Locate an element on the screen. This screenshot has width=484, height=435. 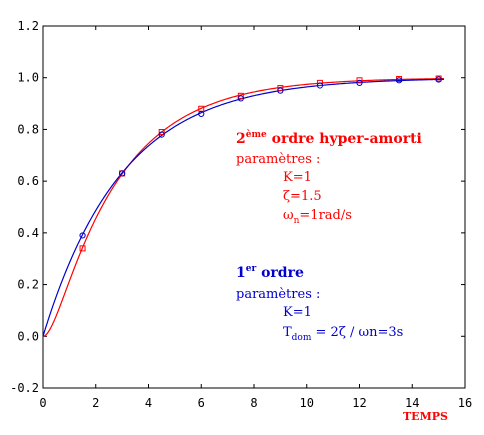
annotation-second-order-params: paramètres : is located at coordinates (278, 159).